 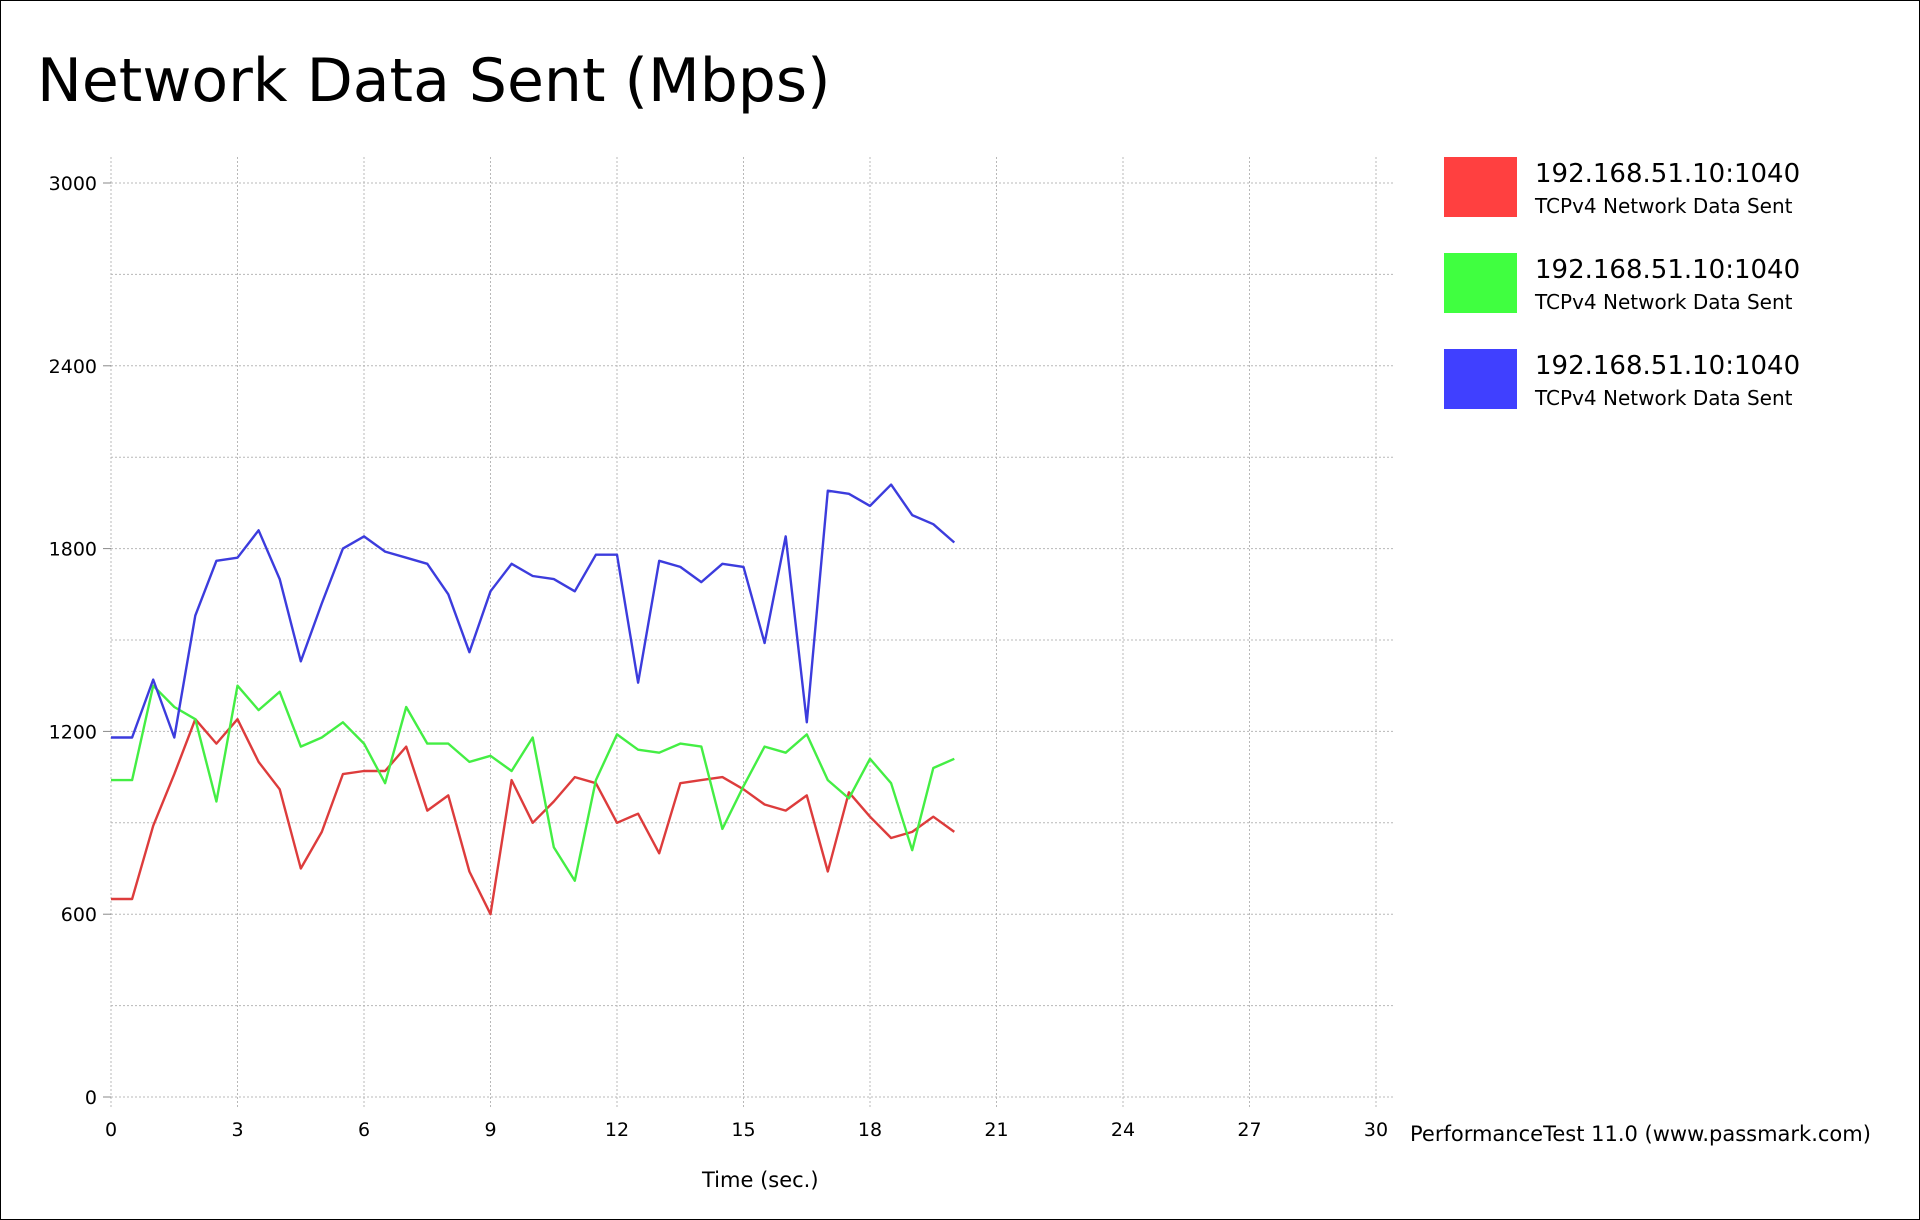 I want to click on x-tick-label: 6, so click(x=364, y=1130).